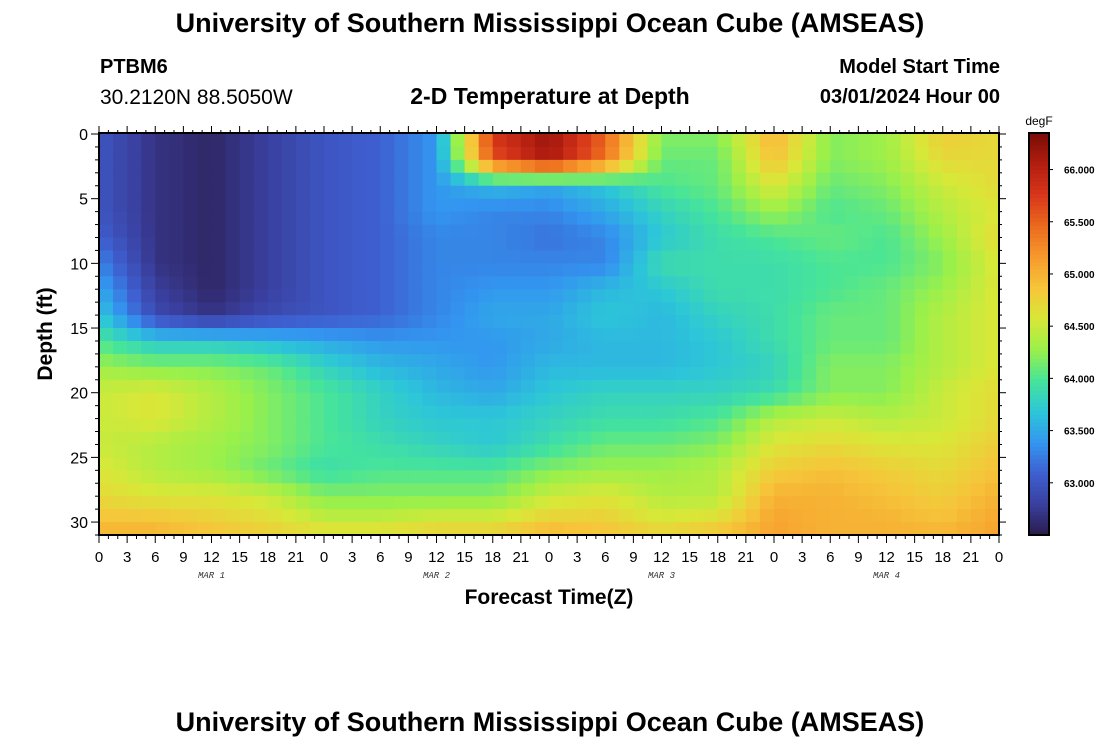 Image resolution: width=1100 pixels, height=750 pixels. What do you see at coordinates (267, 557) in the screenshot?
I see `x-tick-label: 18` at bounding box center [267, 557].